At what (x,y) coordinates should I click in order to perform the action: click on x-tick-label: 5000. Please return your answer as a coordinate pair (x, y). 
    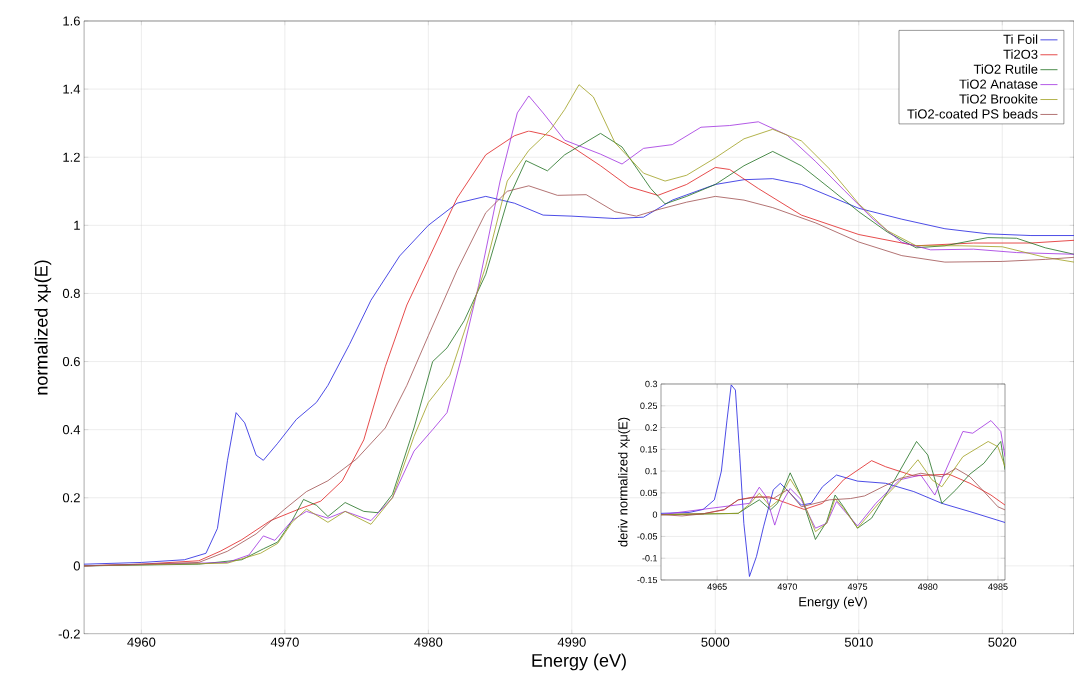
    Looking at the image, I should click on (715, 642).